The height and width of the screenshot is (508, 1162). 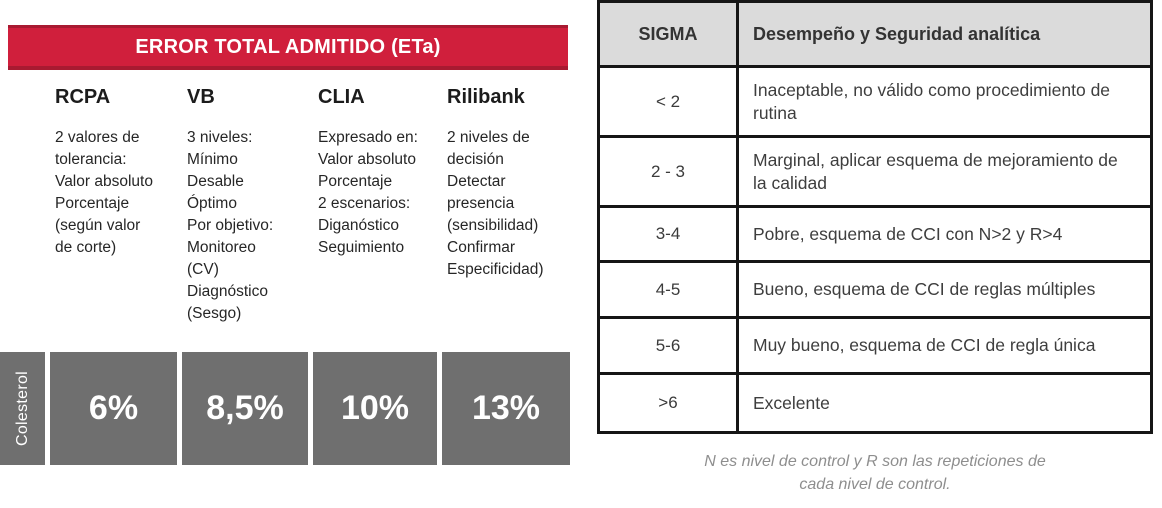 What do you see at coordinates (669, 101) in the screenshot?
I see `sigma-value: < 2` at bounding box center [669, 101].